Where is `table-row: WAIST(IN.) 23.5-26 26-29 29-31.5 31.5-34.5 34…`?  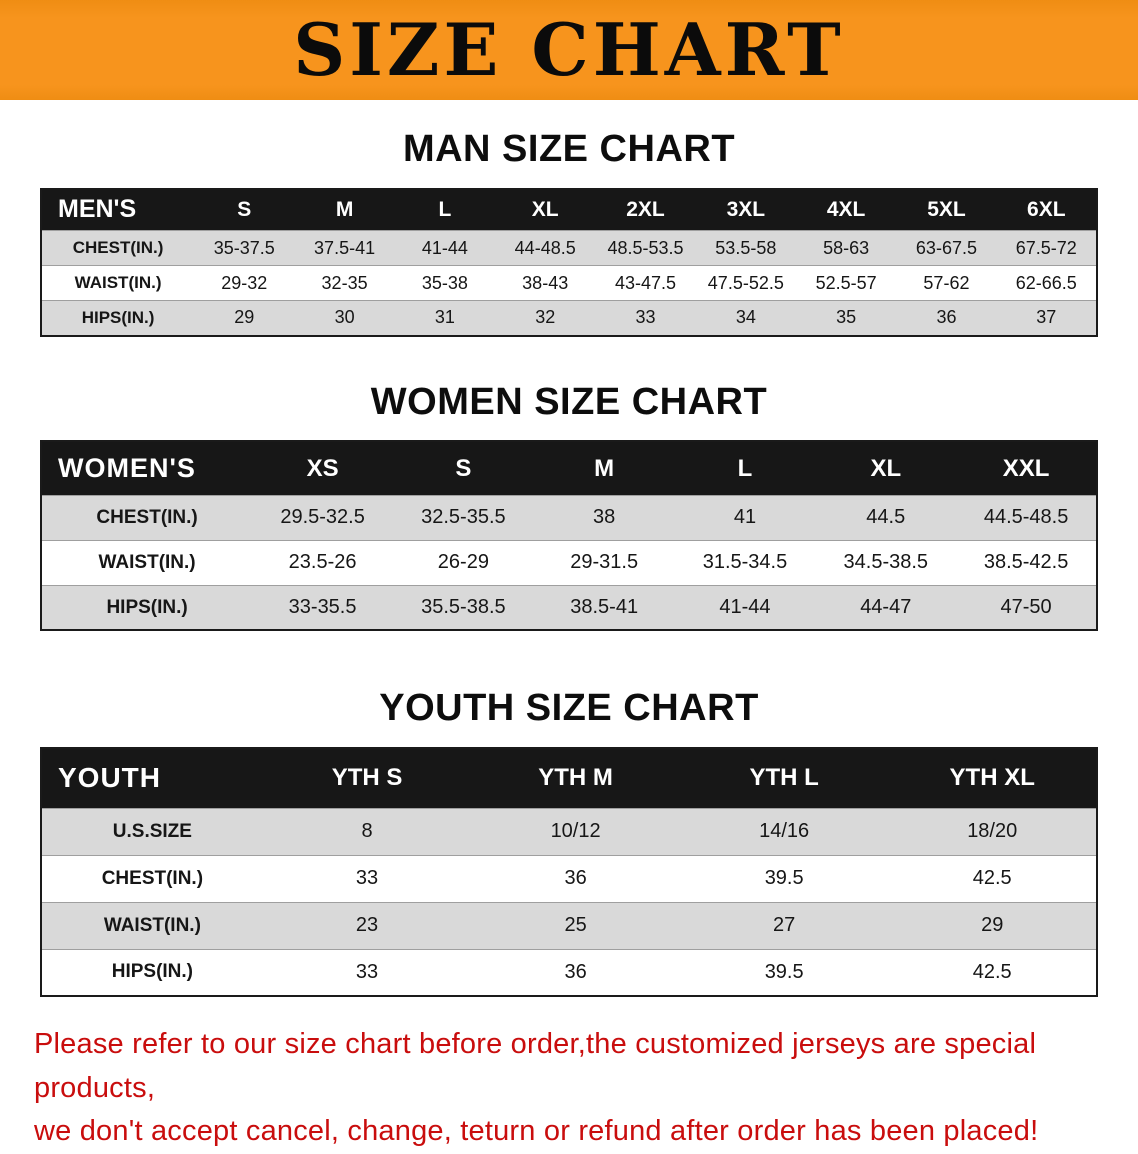
table-row: WAIST(IN.) 23.5-26 26-29 29-31.5 31.5-34.5 34… is located at coordinates (569, 562).